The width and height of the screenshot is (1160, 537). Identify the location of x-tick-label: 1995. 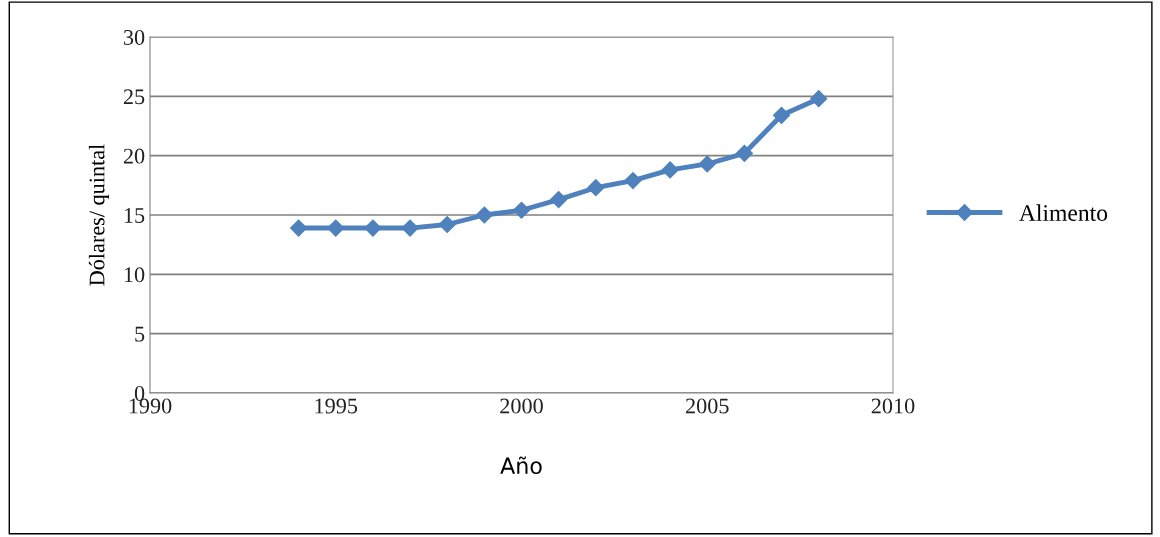
(336, 406).